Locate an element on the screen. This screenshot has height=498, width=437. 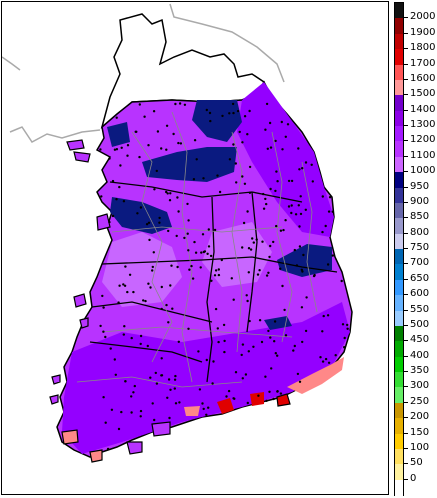
legend-tick-label: 2000 is located at coordinates (423, 17).